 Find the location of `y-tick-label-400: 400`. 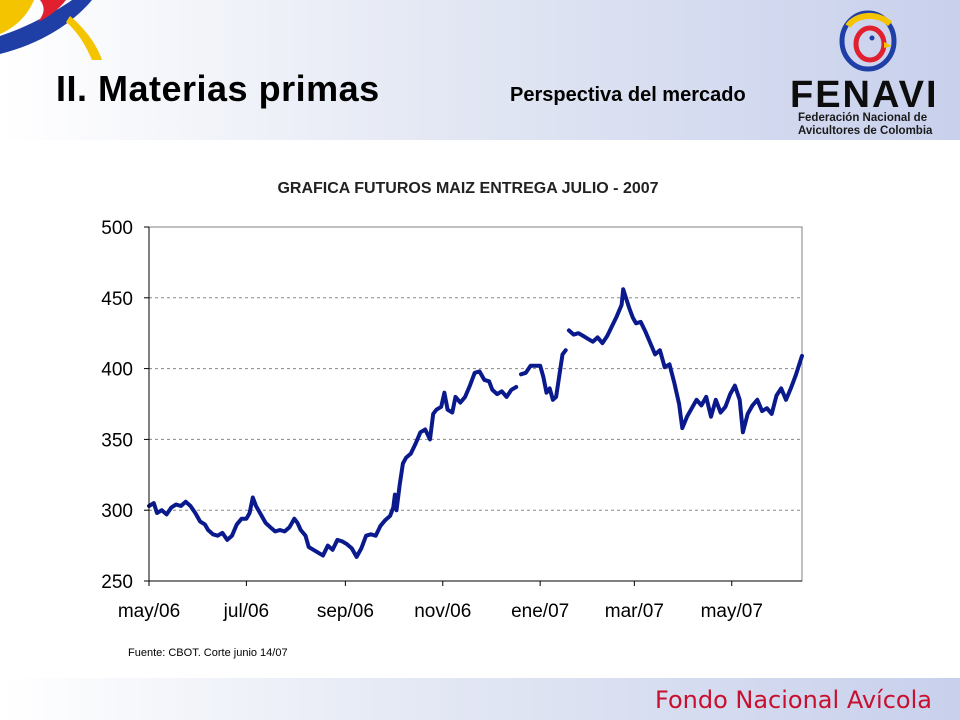

y-tick-label-400: 400 is located at coordinates (117, 370).